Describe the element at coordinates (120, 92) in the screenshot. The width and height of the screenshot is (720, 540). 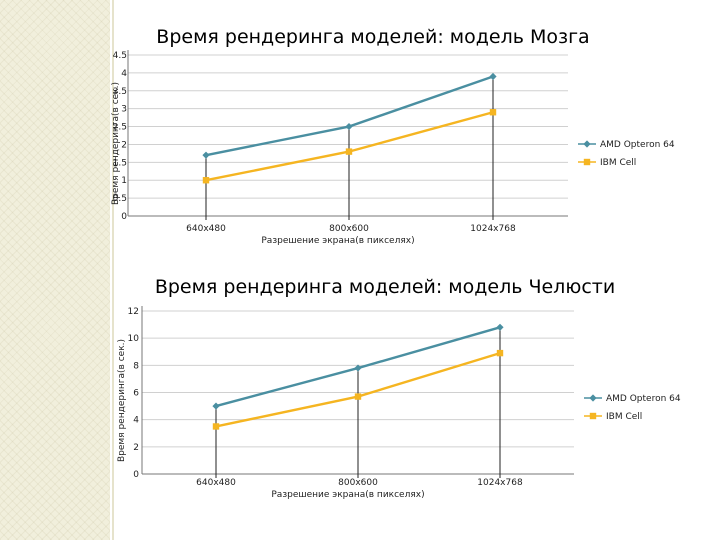
I see `y-tick-label: 3.5` at that location.